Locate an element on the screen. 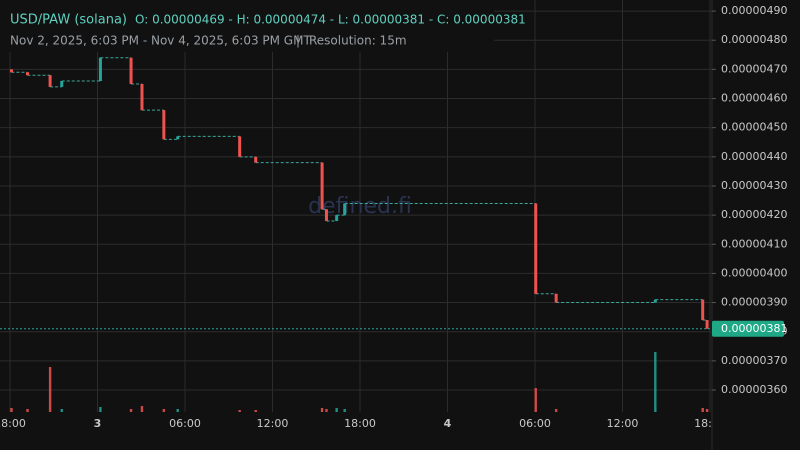  header-bg is located at coordinates (247, 26).